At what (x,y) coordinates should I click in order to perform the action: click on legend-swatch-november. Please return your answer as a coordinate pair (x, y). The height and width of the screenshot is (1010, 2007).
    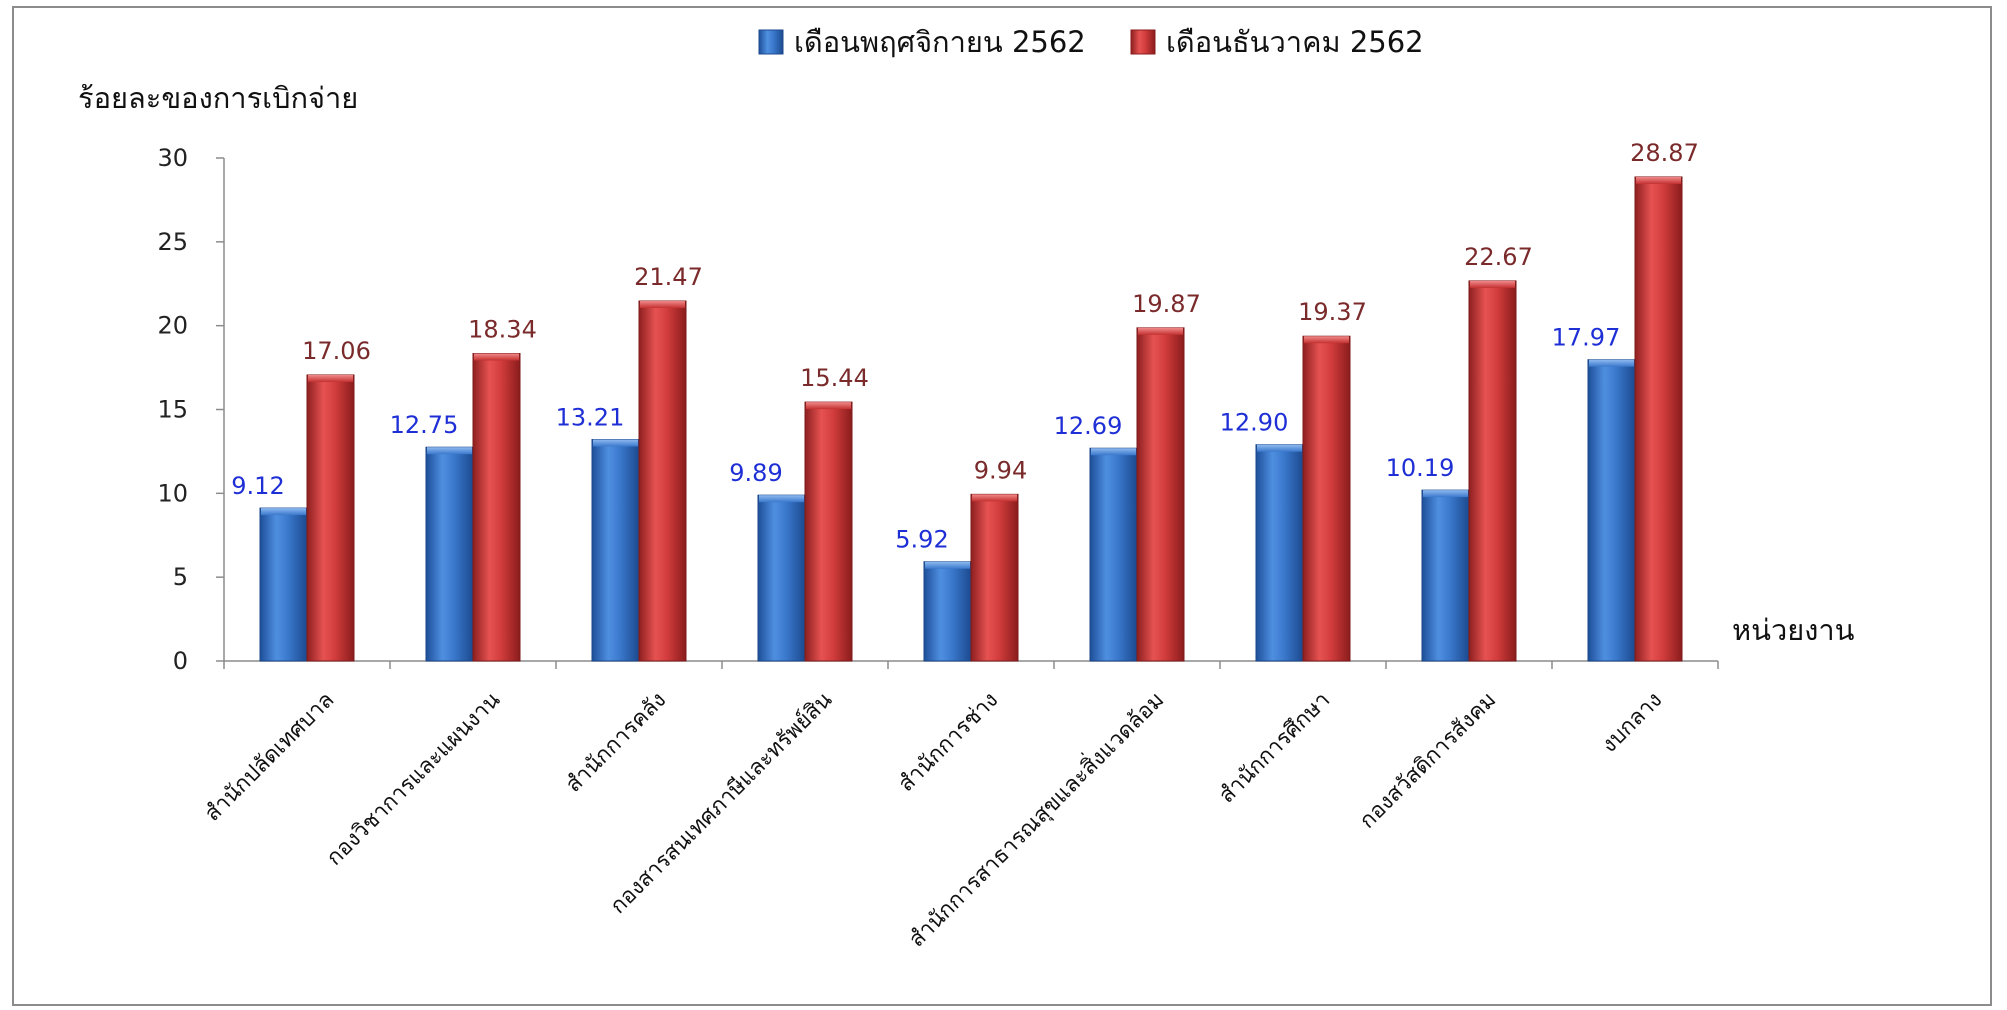
    Looking at the image, I should click on (771, 42).